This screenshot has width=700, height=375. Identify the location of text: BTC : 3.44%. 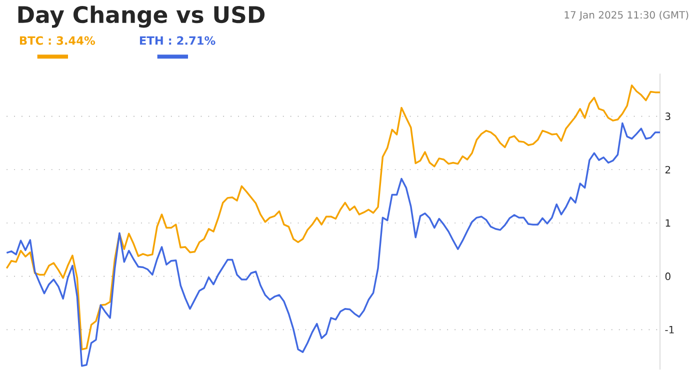
(58, 40).